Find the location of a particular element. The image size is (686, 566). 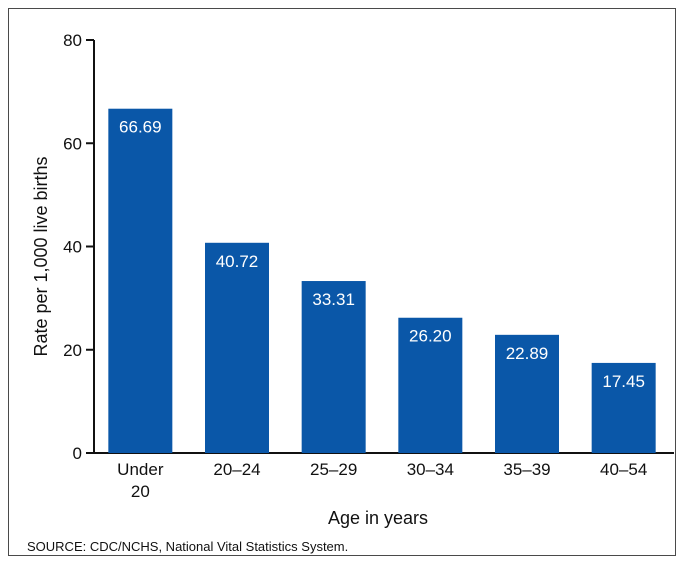

x-tick-label-line: Under is located at coordinates (140, 469).